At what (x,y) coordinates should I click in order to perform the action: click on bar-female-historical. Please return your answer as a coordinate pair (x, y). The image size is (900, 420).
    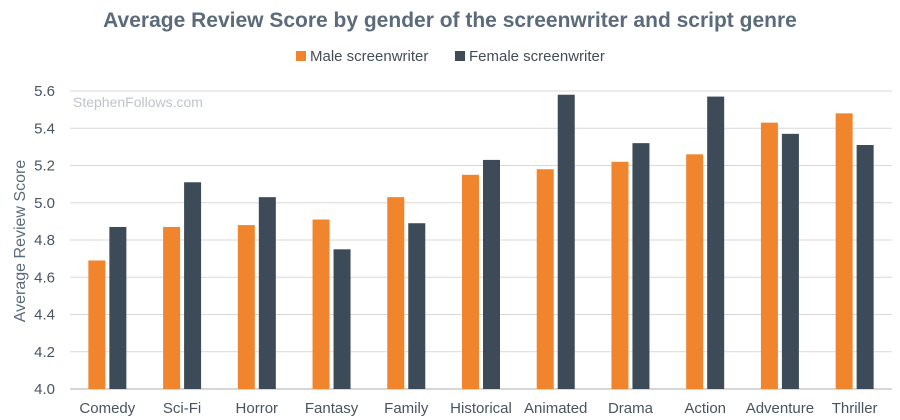
    Looking at the image, I should click on (491, 274).